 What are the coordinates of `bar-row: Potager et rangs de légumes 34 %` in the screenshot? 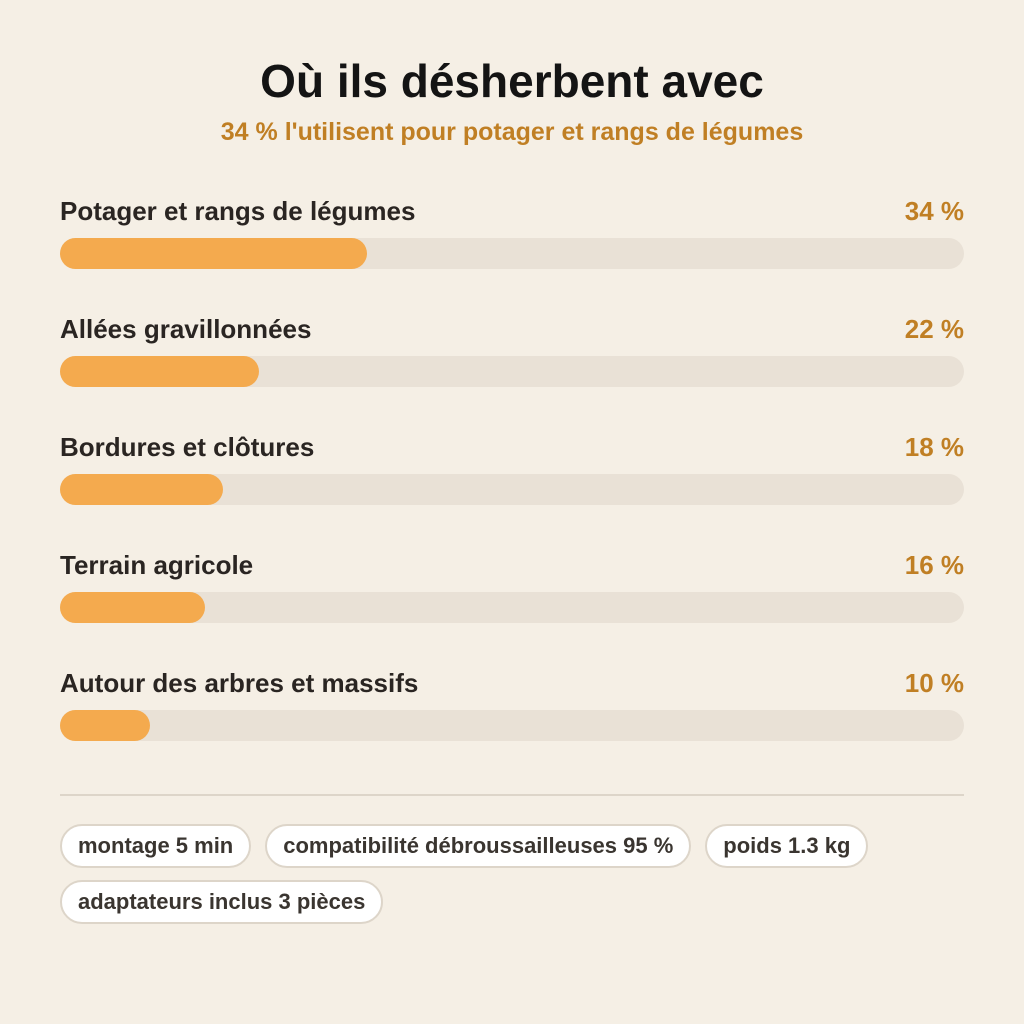 It's located at (512, 252).